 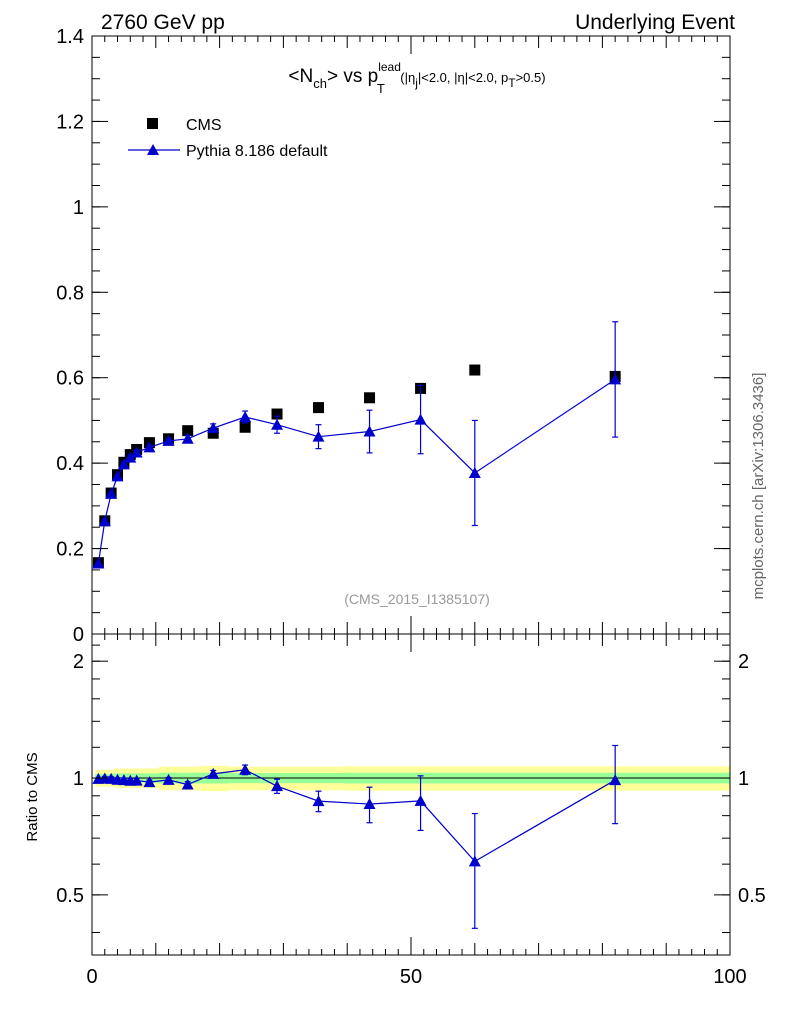 What do you see at coordinates (411, 977) in the screenshot?
I see `x-tick-label: 50` at bounding box center [411, 977].